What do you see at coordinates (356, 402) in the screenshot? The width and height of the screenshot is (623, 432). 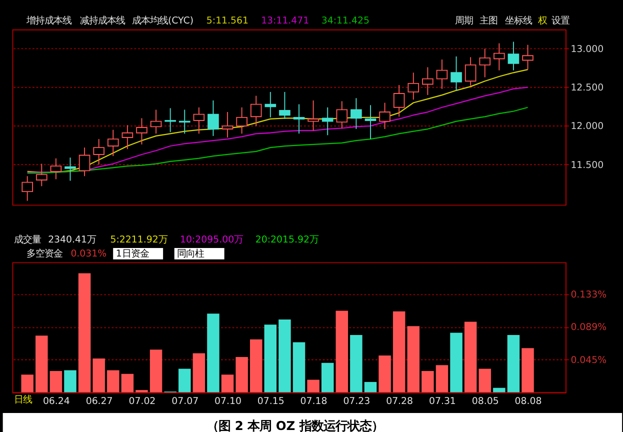 I see `x-tick-label: 07.23` at bounding box center [356, 402].